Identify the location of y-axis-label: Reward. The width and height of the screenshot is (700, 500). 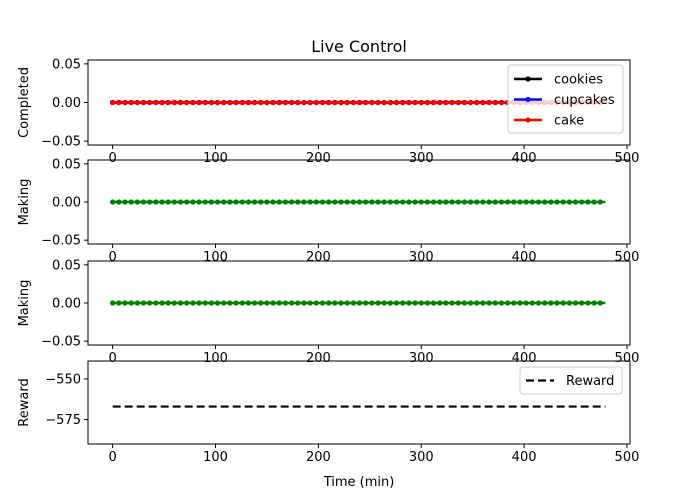
(24, 402).